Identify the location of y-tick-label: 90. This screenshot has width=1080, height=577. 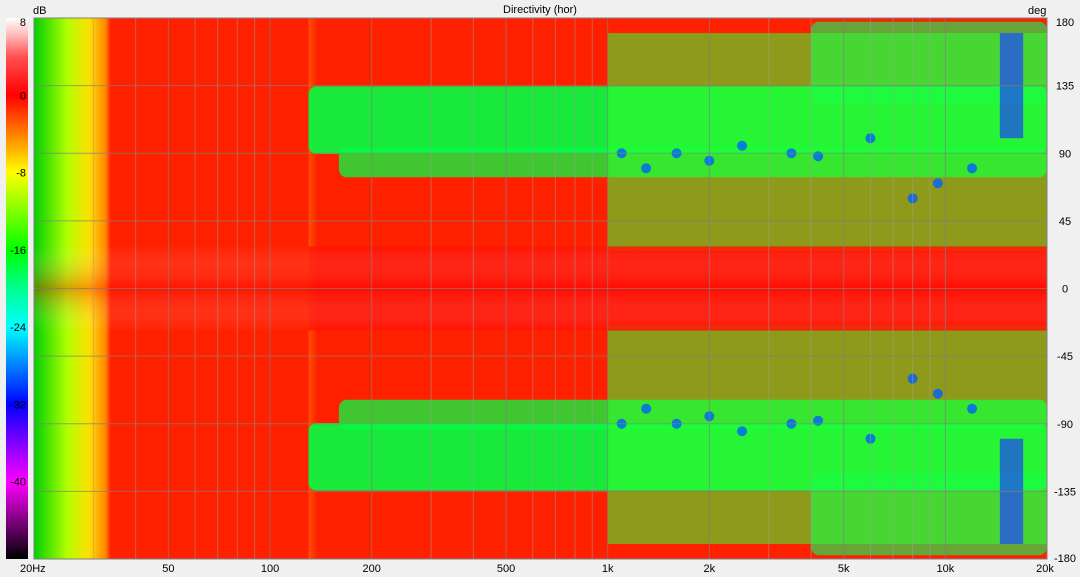
(1065, 154).